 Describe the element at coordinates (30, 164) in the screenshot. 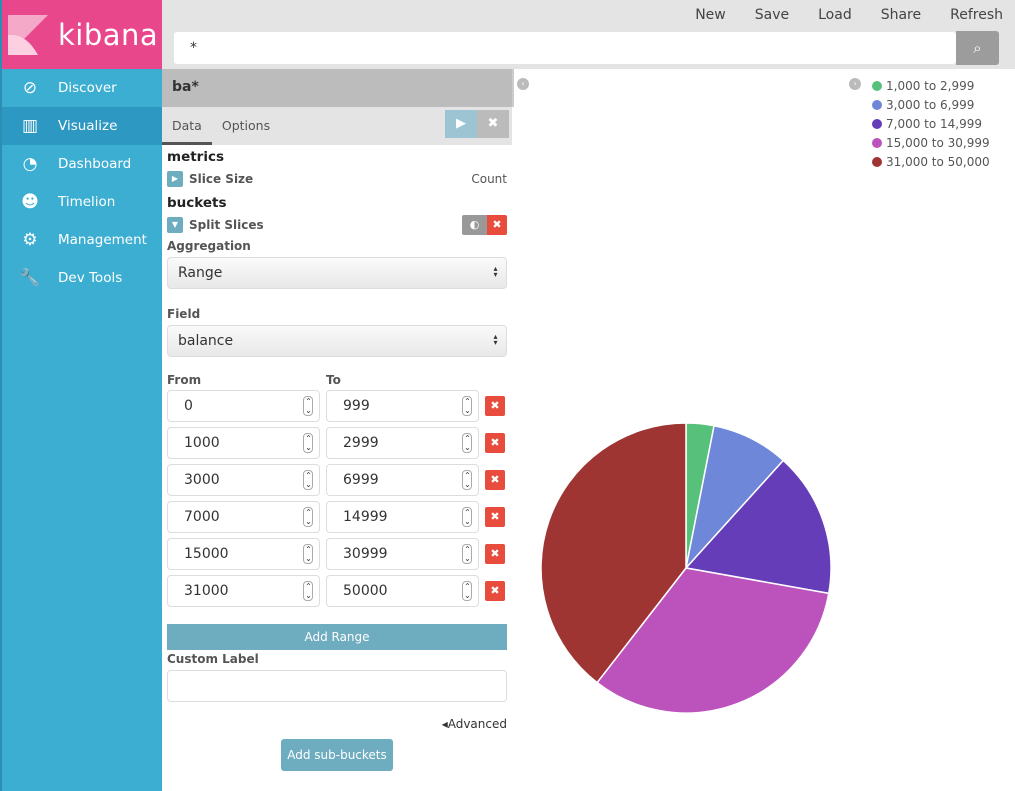

I see `dashboard-icon: ◔` at that location.